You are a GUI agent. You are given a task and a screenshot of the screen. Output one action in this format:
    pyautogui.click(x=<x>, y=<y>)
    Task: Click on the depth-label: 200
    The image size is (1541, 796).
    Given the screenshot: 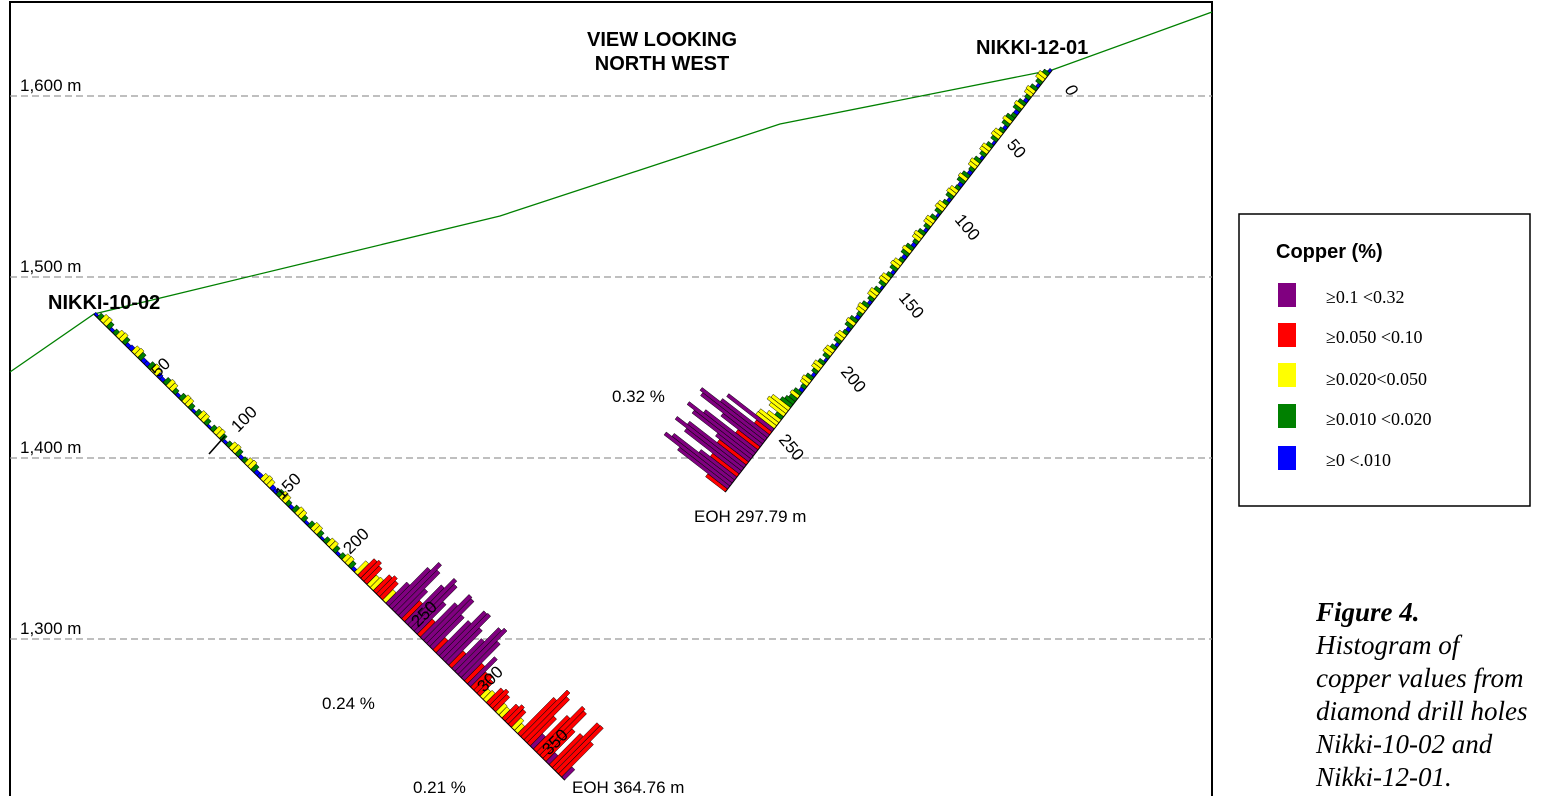 What is the action you would take?
    pyautogui.click(x=853, y=379)
    